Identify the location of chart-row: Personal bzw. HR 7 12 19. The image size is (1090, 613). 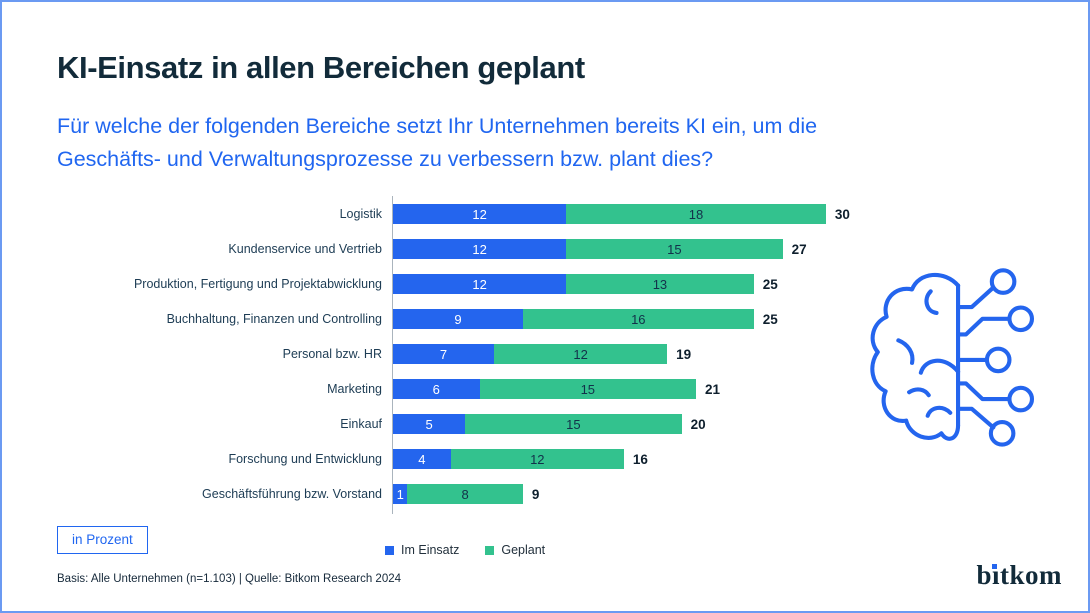
(402, 354).